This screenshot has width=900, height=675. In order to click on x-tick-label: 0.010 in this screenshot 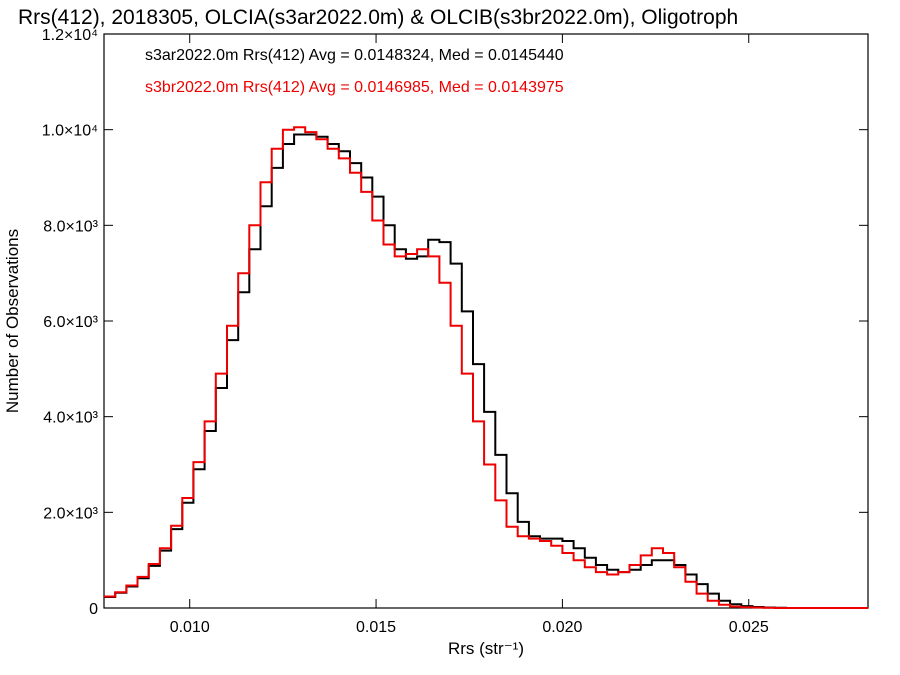, I will do `click(190, 627)`.